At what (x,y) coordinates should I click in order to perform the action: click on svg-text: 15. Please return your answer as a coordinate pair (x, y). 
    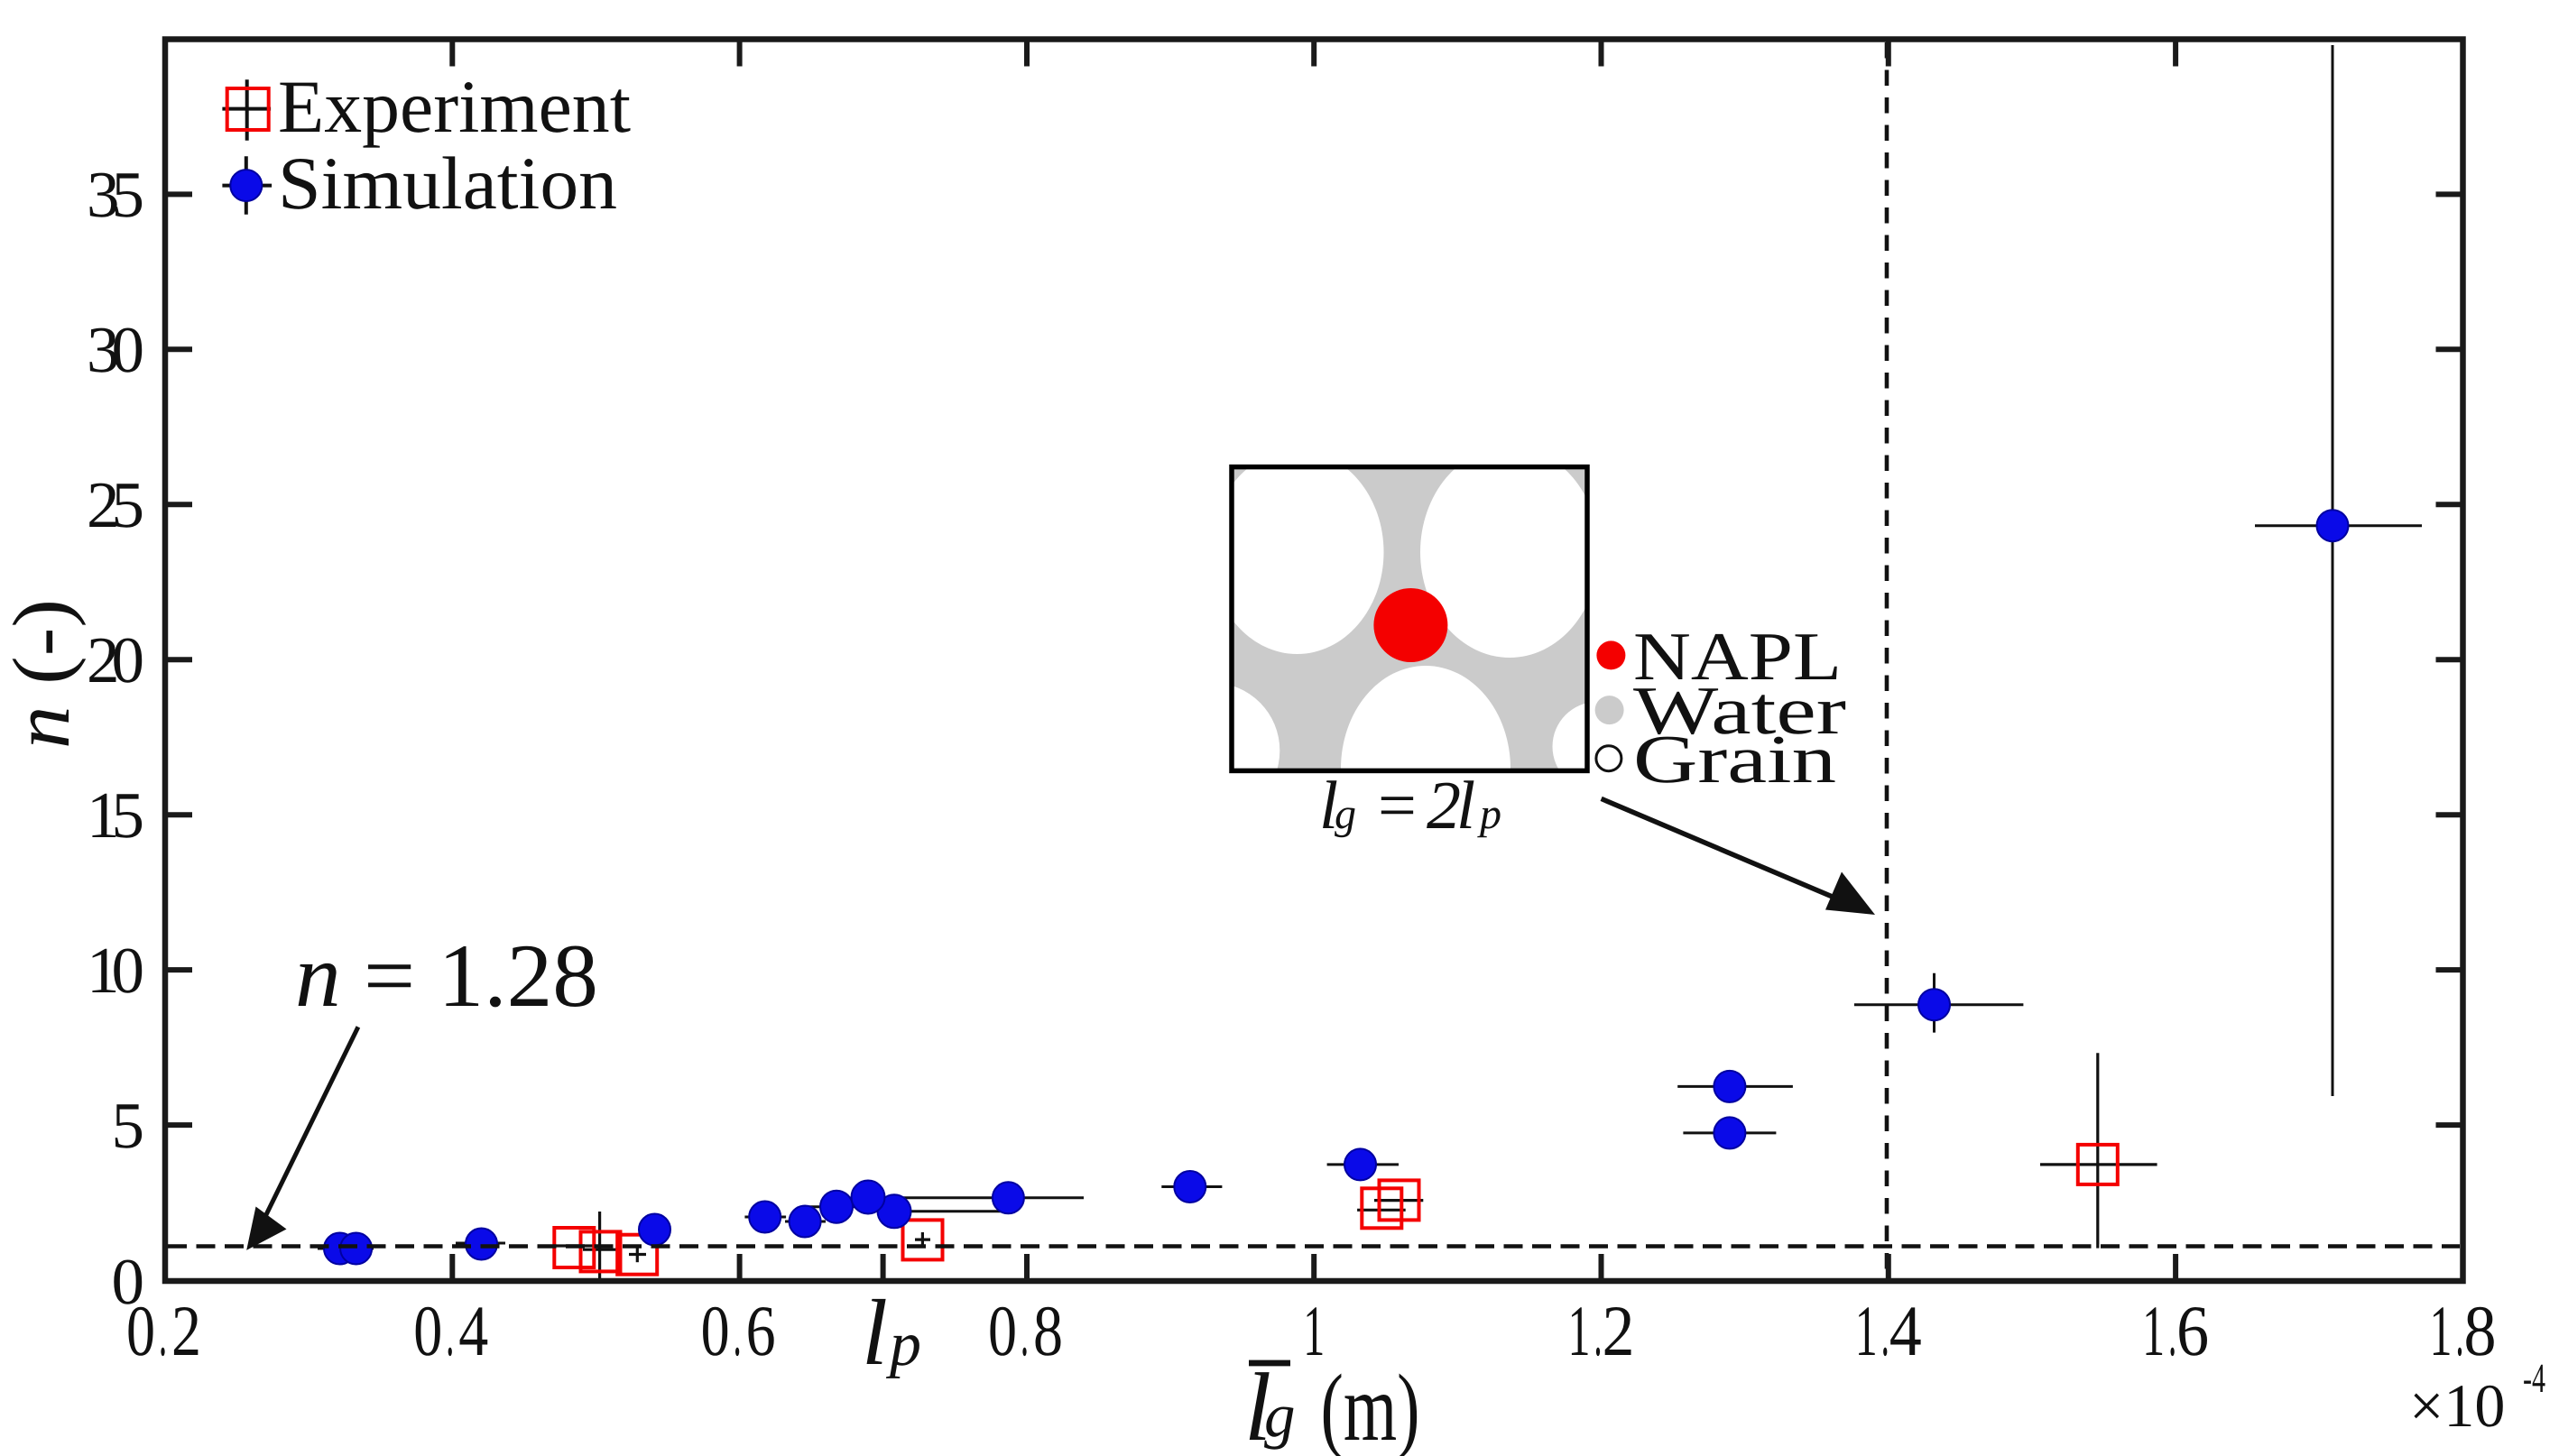
    Looking at the image, I should click on (115, 815).